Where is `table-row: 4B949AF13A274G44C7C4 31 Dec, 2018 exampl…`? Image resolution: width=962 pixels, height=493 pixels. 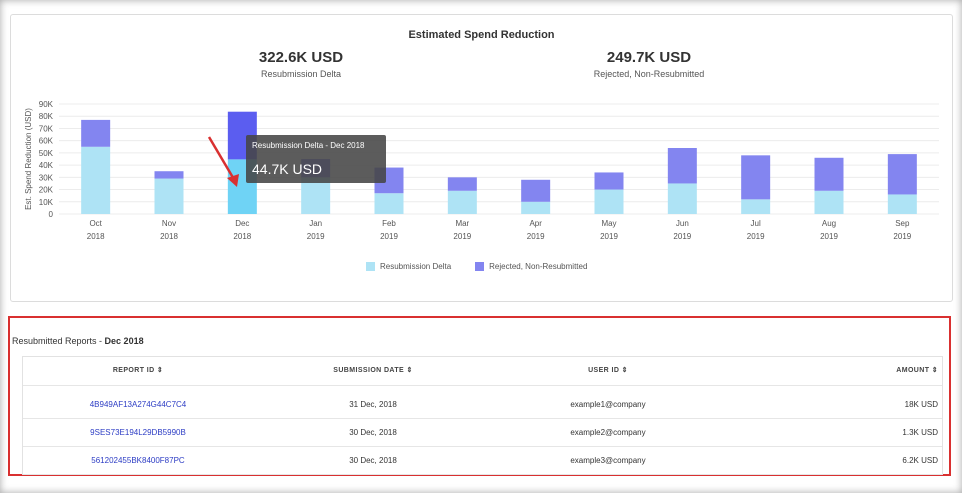 table-row: 4B949AF13A274G44C7C4 31 Dec, 2018 exampl… is located at coordinates (482, 405).